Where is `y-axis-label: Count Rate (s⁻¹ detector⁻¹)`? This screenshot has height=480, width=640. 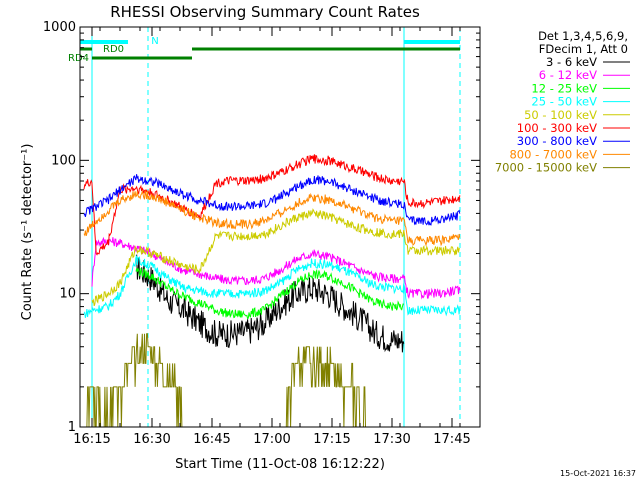
y-axis-label: Count Rate (s⁻¹ detector⁻¹) is located at coordinates (27, 232).